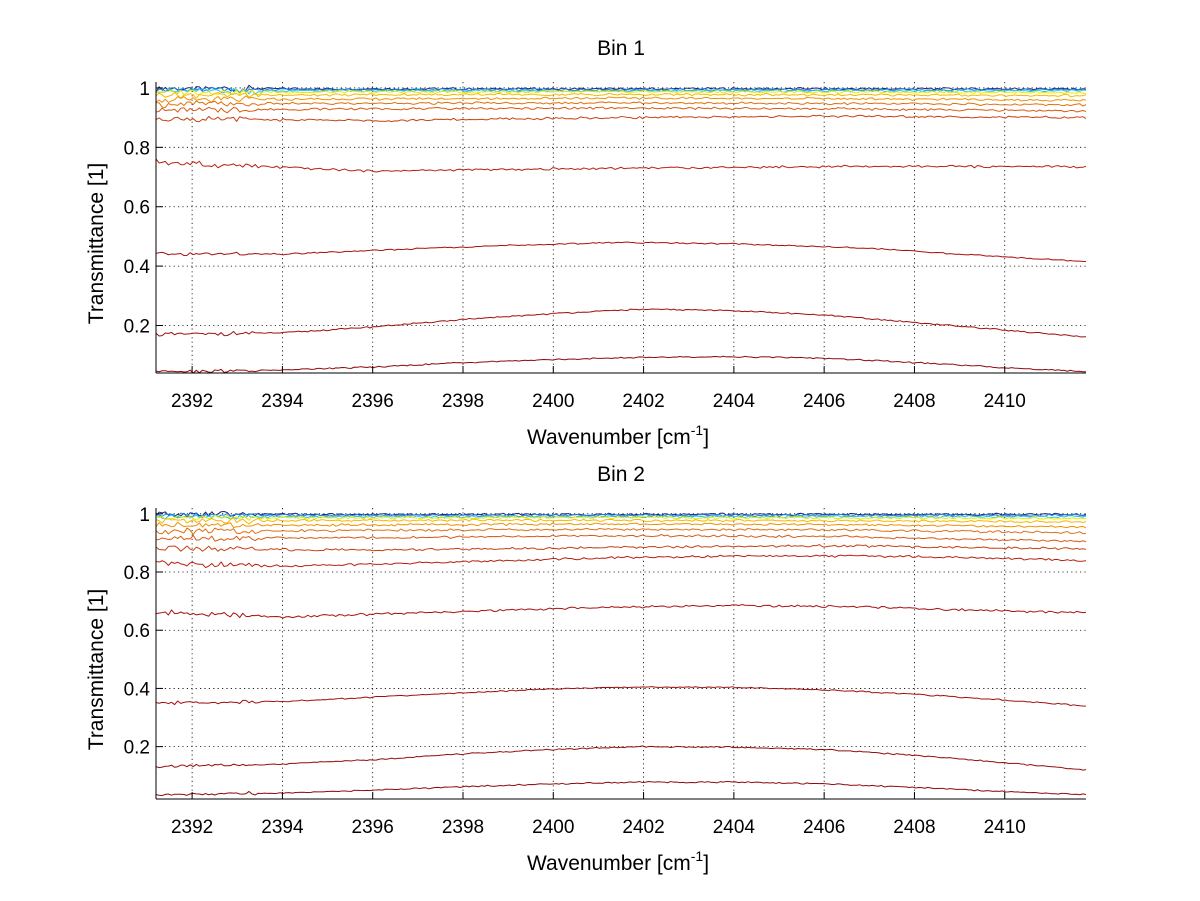 The width and height of the screenshot is (1200, 901). I want to click on chart-title: Bin 1, so click(621, 48).